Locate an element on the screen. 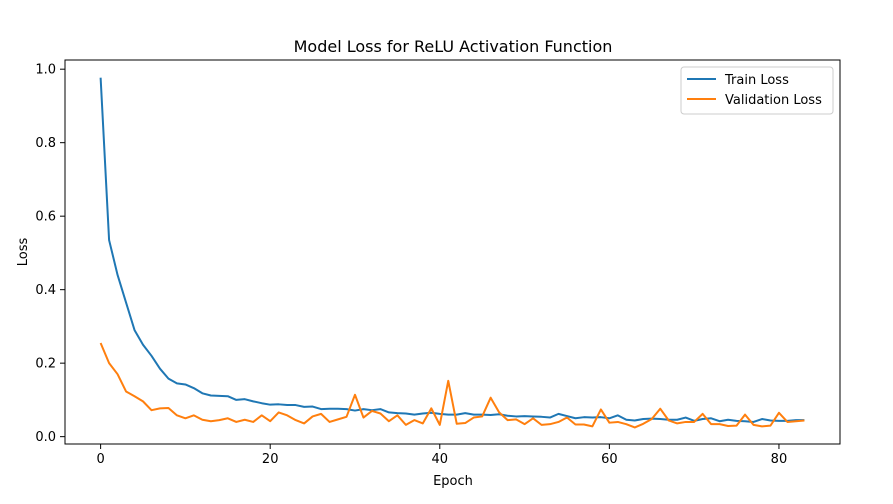 The image size is (893, 504). x-axis: 0 20 40 60 80 is located at coordinates (441, 455).